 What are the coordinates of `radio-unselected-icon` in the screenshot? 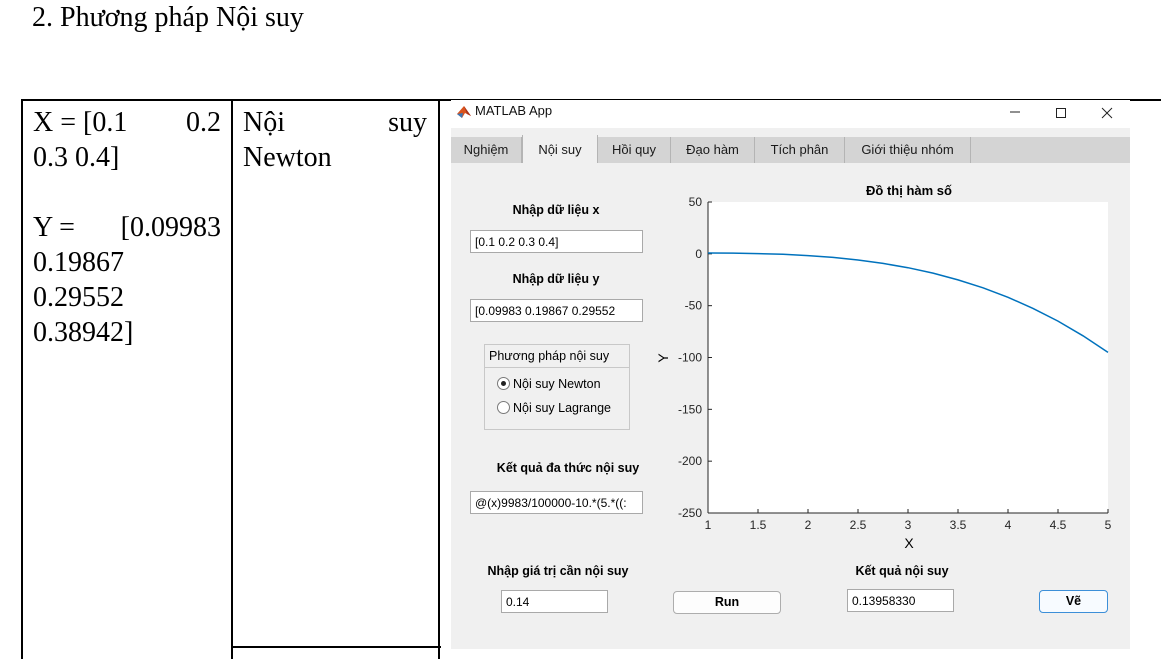 It's located at (503, 407).